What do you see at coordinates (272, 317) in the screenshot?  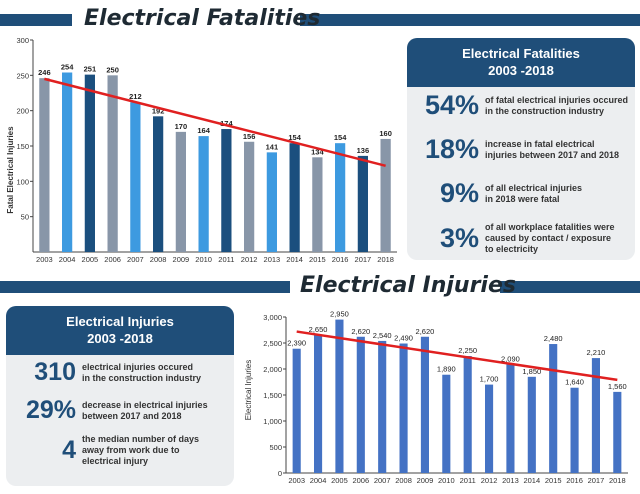 I see `y-tick-label: 3,000` at bounding box center [272, 317].